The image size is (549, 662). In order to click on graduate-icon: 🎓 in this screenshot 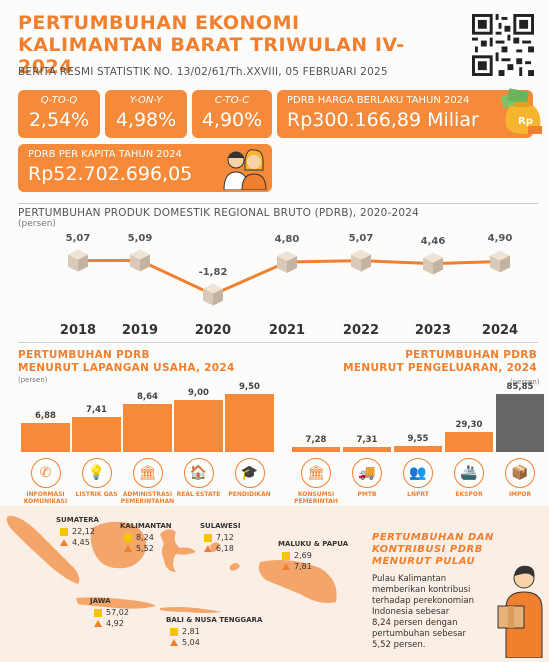, I will do `click(249, 473)`.